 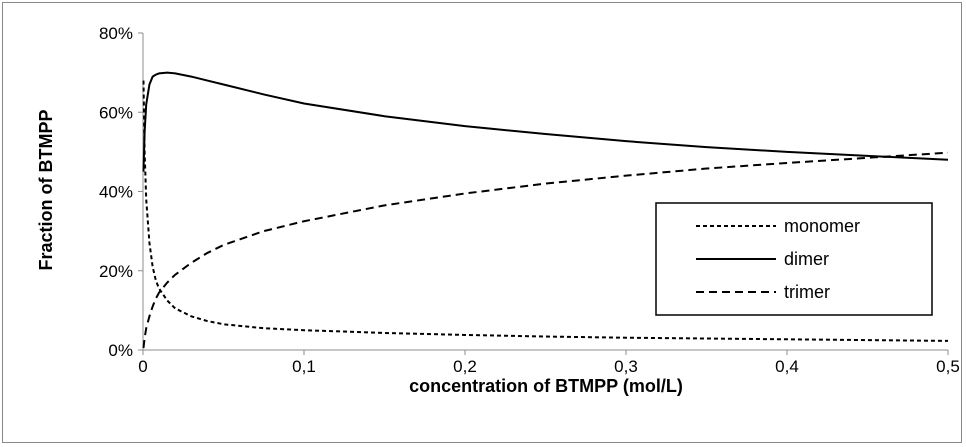 What do you see at coordinates (116, 192) in the screenshot?
I see `y-tick-label: 40%` at bounding box center [116, 192].